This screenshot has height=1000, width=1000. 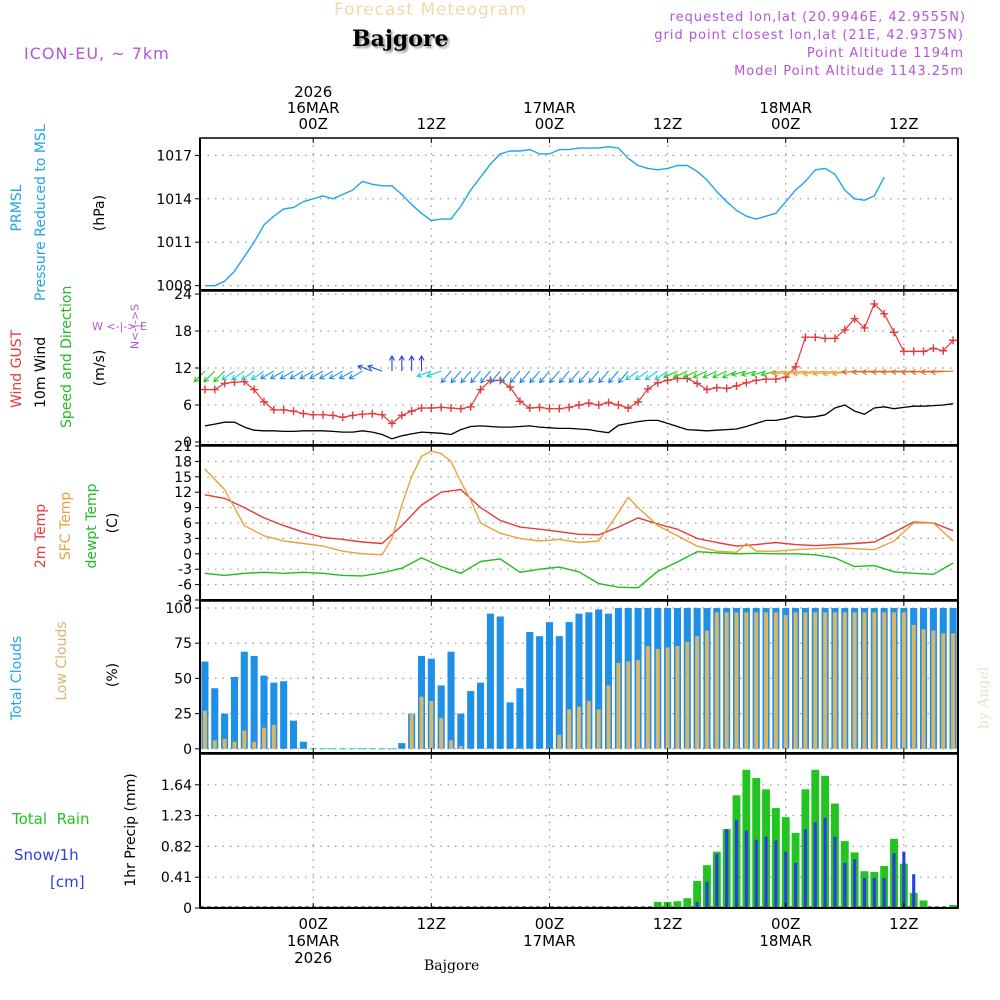 What do you see at coordinates (46, 855) in the screenshot?
I see `snow-label: Snow/1h` at bounding box center [46, 855].